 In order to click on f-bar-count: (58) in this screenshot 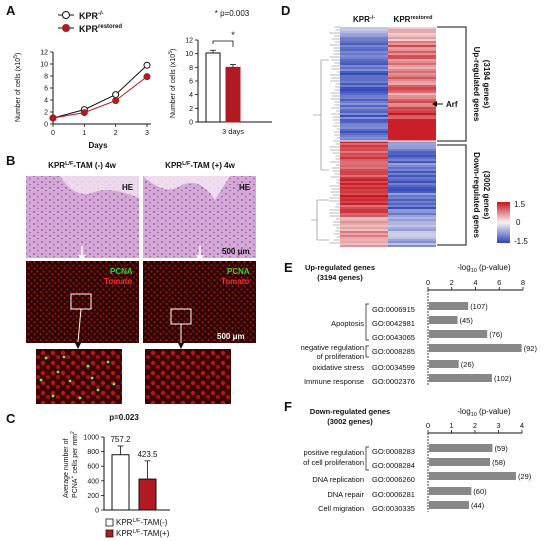, I will do `click(499, 462)`.